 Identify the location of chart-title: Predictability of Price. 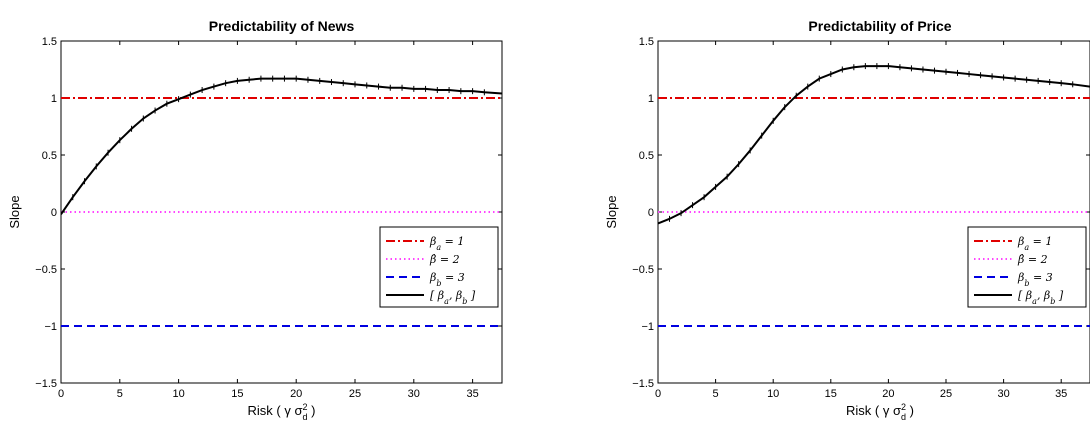
(879, 26).